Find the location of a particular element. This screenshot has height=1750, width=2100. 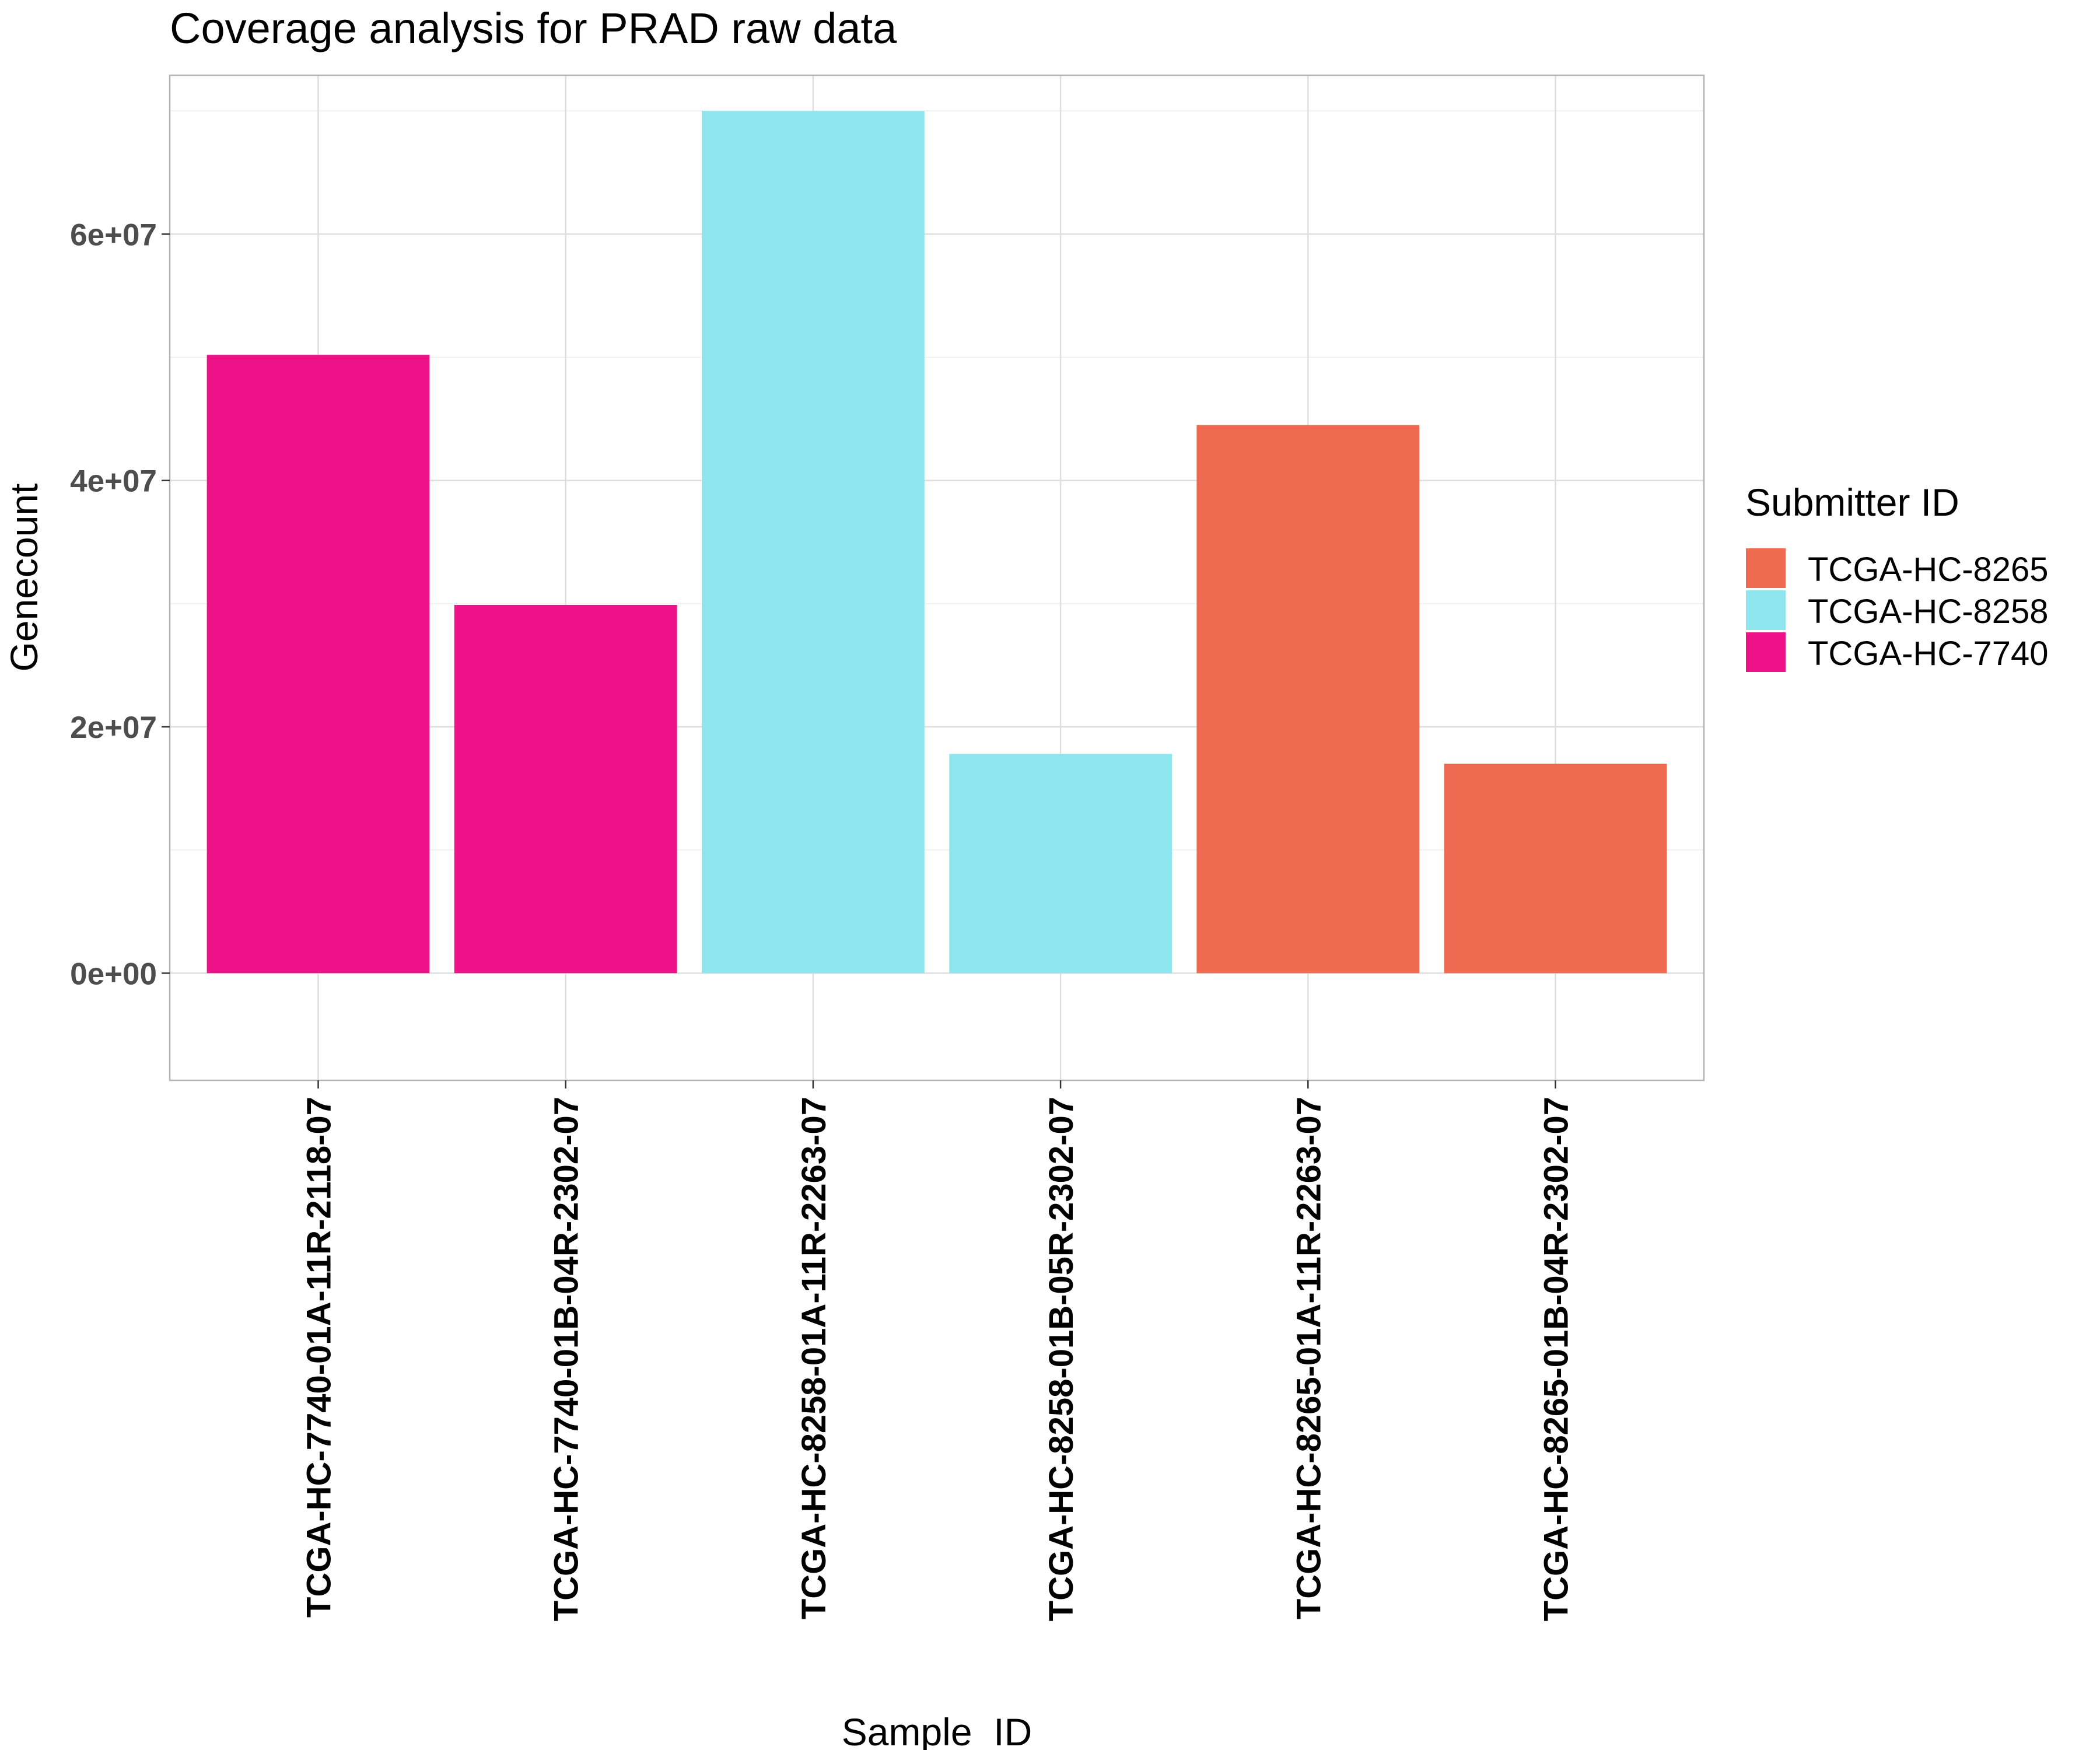

y-tick-label: 6e+07 is located at coordinates (113, 235).